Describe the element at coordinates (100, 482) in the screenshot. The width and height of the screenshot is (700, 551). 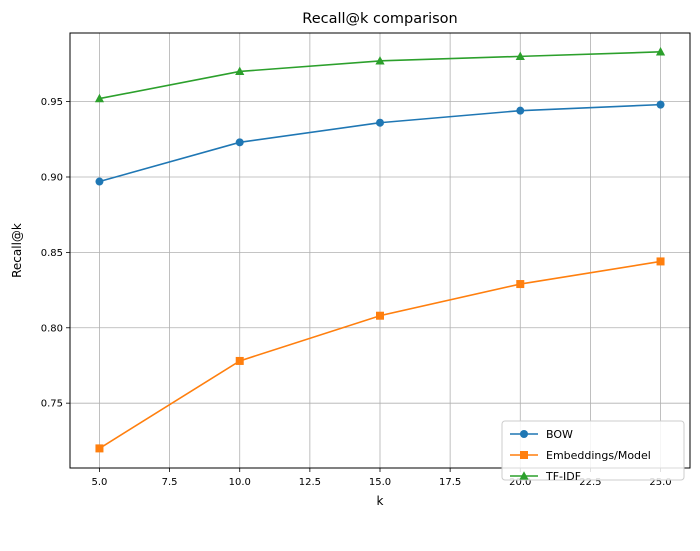
I see `x-tick-label: 5.0` at that location.